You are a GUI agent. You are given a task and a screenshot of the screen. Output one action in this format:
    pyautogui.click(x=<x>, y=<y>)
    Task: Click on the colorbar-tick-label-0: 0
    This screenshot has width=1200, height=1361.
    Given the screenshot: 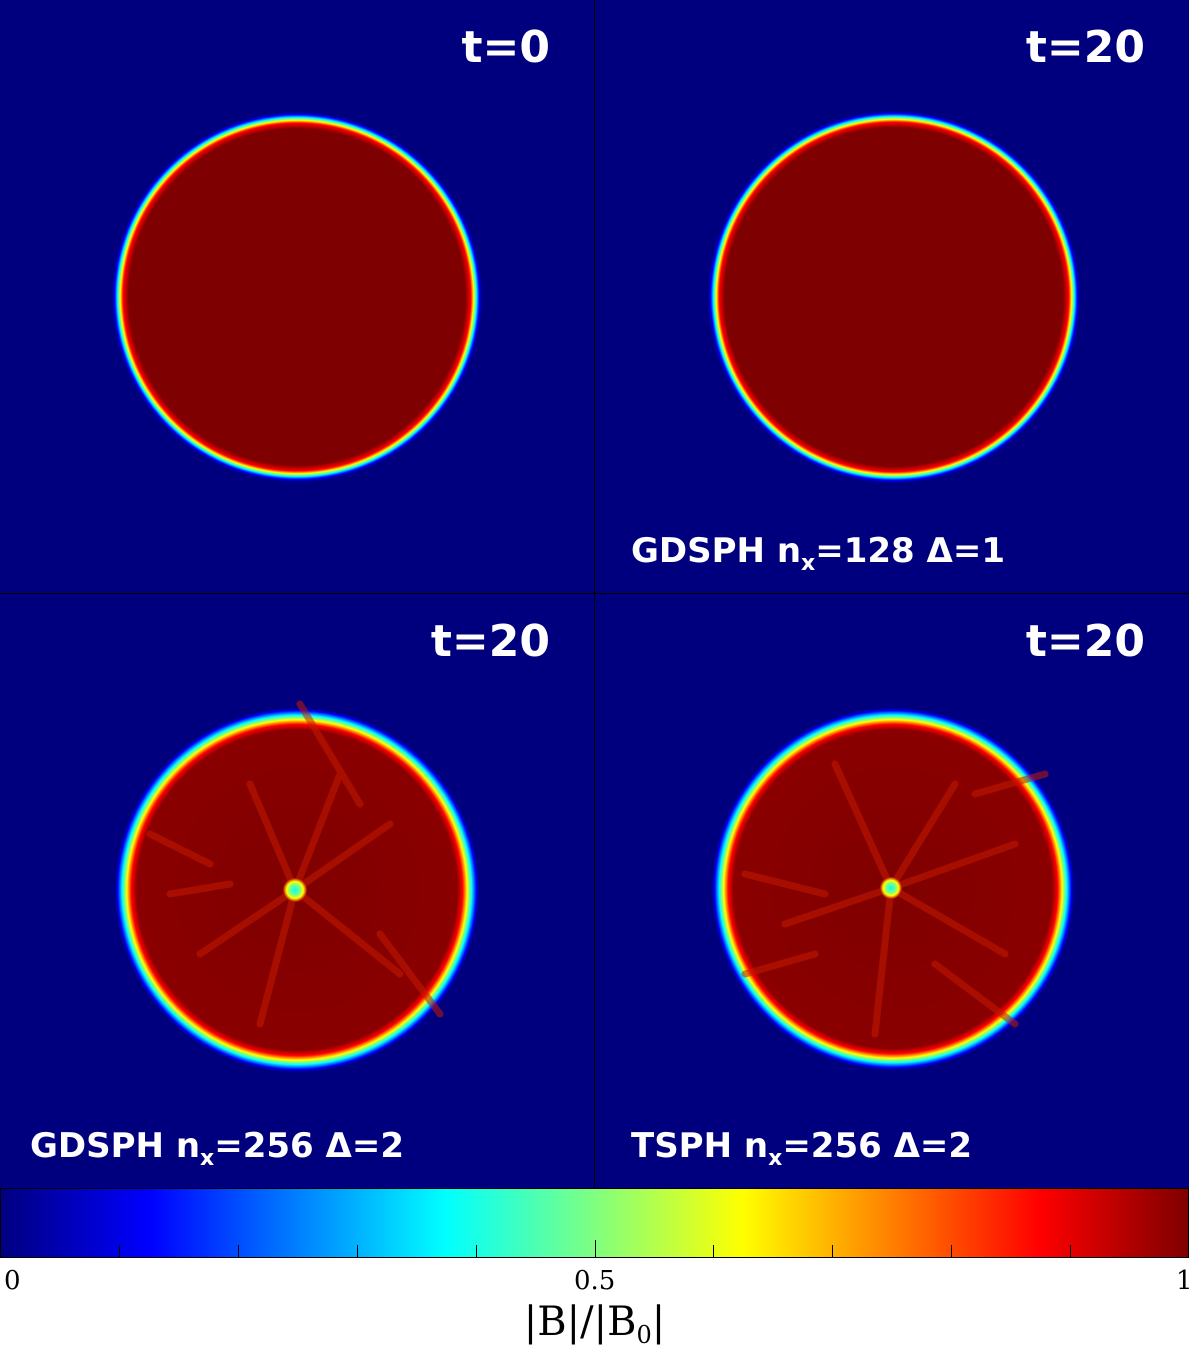 What is the action you would take?
    pyautogui.click(x=12, y=1281)
    